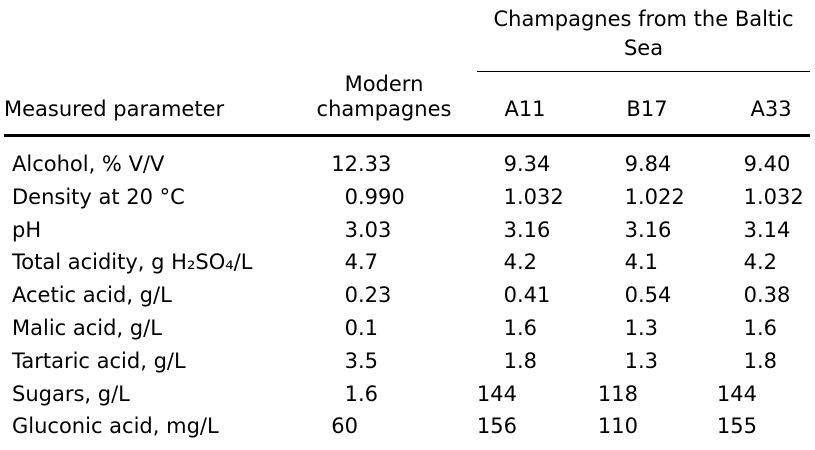  What do you see at coordinates (361, 164) in the screenshot?
I see `value-cell: 12.33` at bounding box center [361, 164].